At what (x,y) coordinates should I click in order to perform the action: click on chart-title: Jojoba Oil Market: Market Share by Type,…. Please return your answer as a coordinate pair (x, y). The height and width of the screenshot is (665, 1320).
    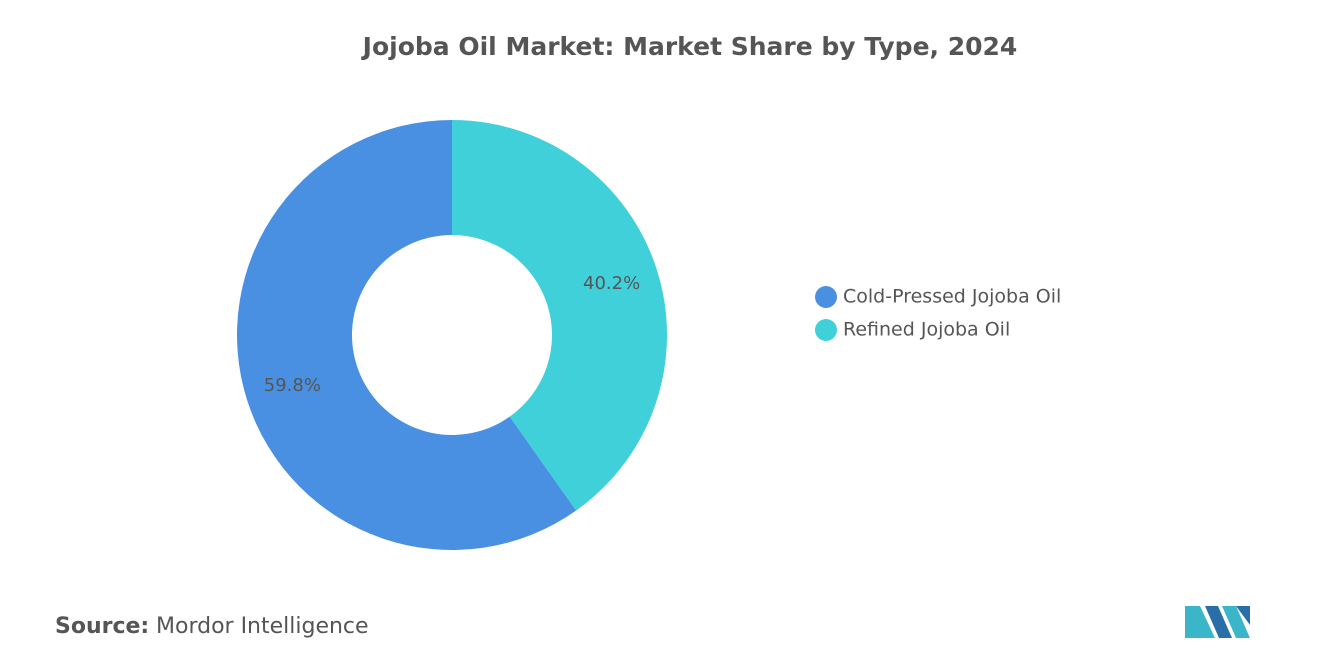
    Looking at the image, I should click on (689, 46).